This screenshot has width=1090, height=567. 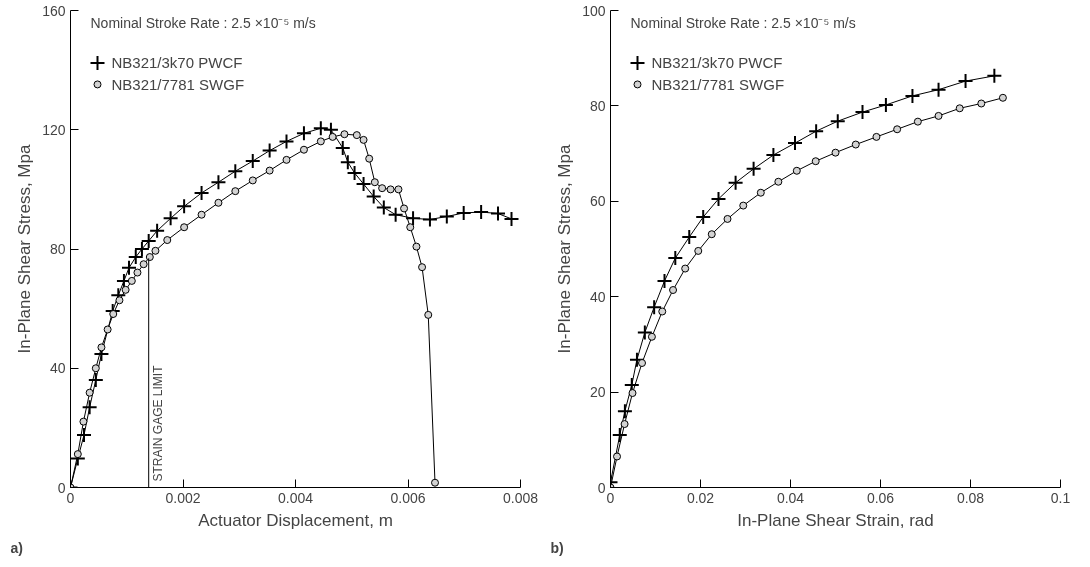 What do you see at coordinates (408, 497) in the screenshot?
I see `x-tick-label: 0.006` at bounding box center [408, 497].